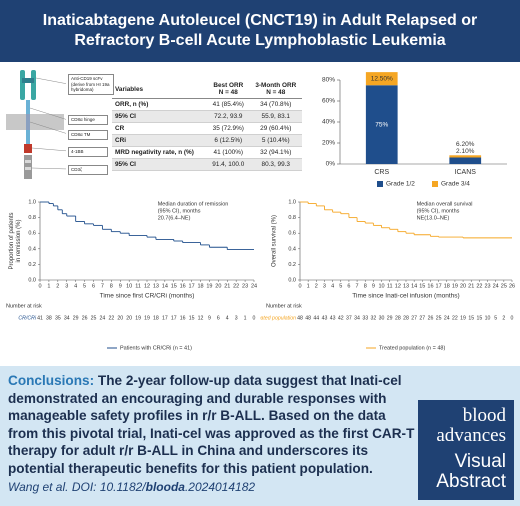  What do you see at coordinates (228, 89) in the screenshot?
I see `column-header: Best ORR N = 48` at bounding box center [228, 89].